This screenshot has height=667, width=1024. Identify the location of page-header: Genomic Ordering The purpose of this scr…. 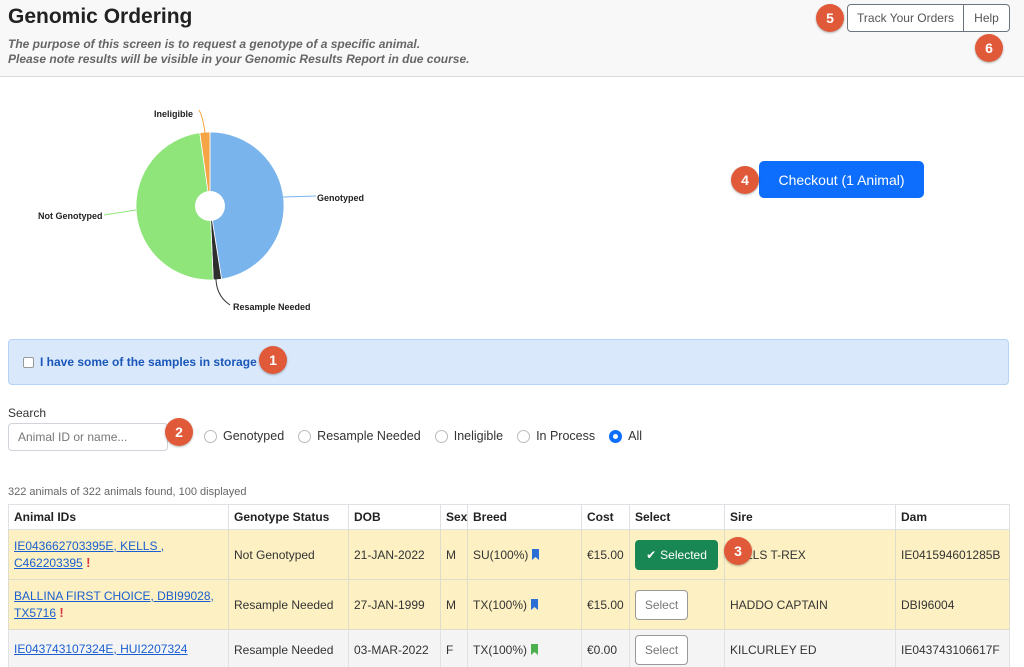
(512, 38).